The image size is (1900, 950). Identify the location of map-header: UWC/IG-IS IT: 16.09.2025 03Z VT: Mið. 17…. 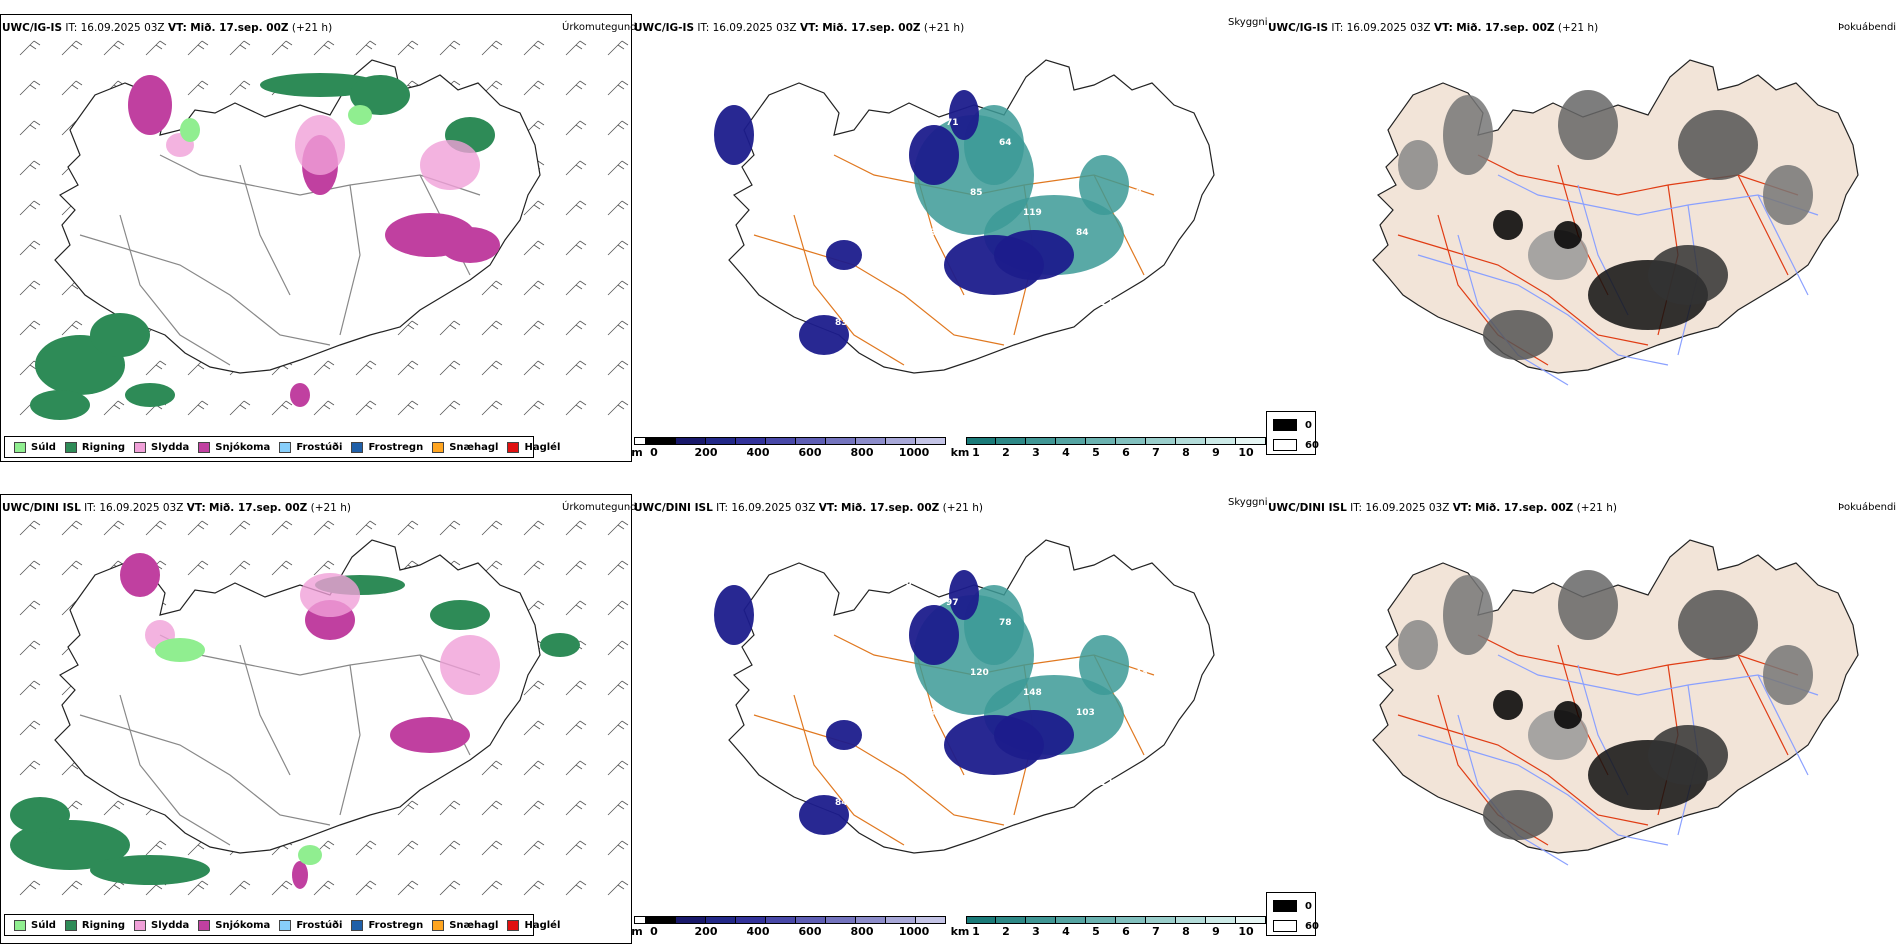
(1433, 28).